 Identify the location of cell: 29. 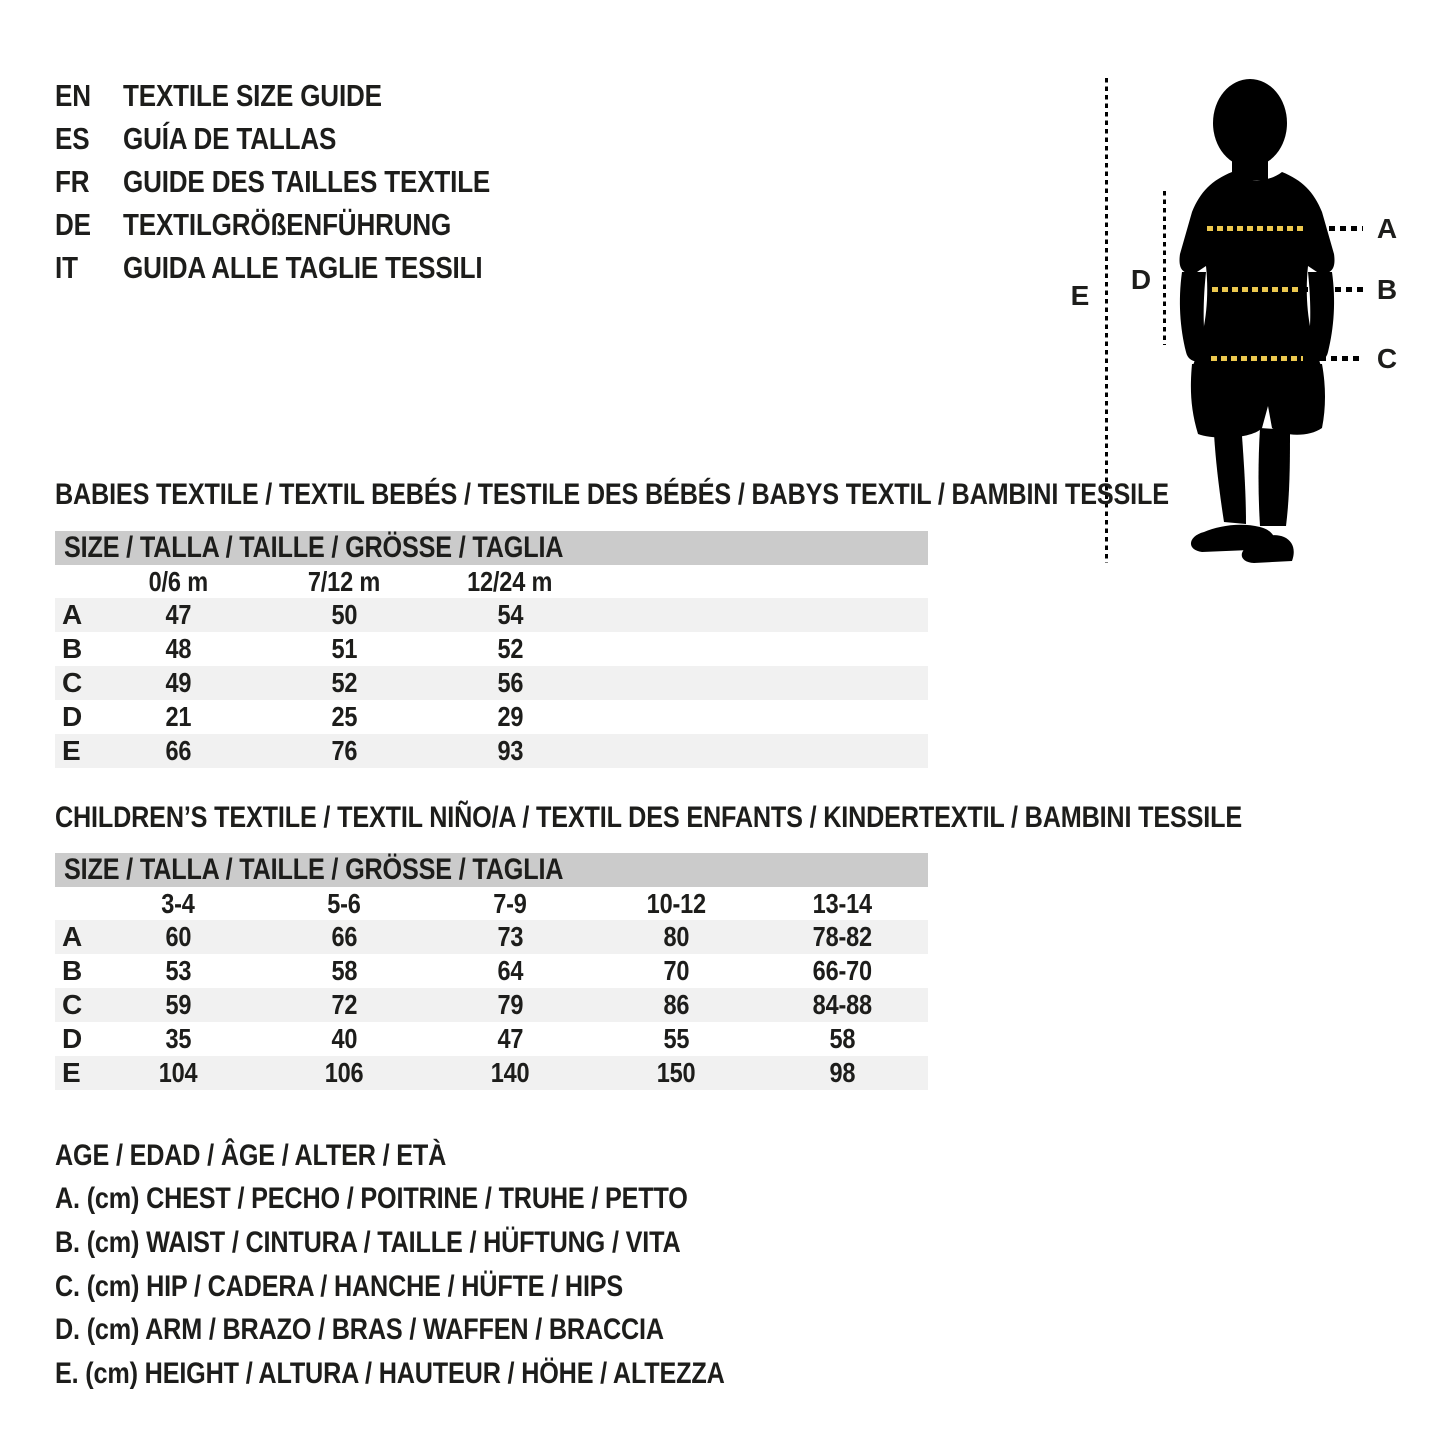
(510, 716).